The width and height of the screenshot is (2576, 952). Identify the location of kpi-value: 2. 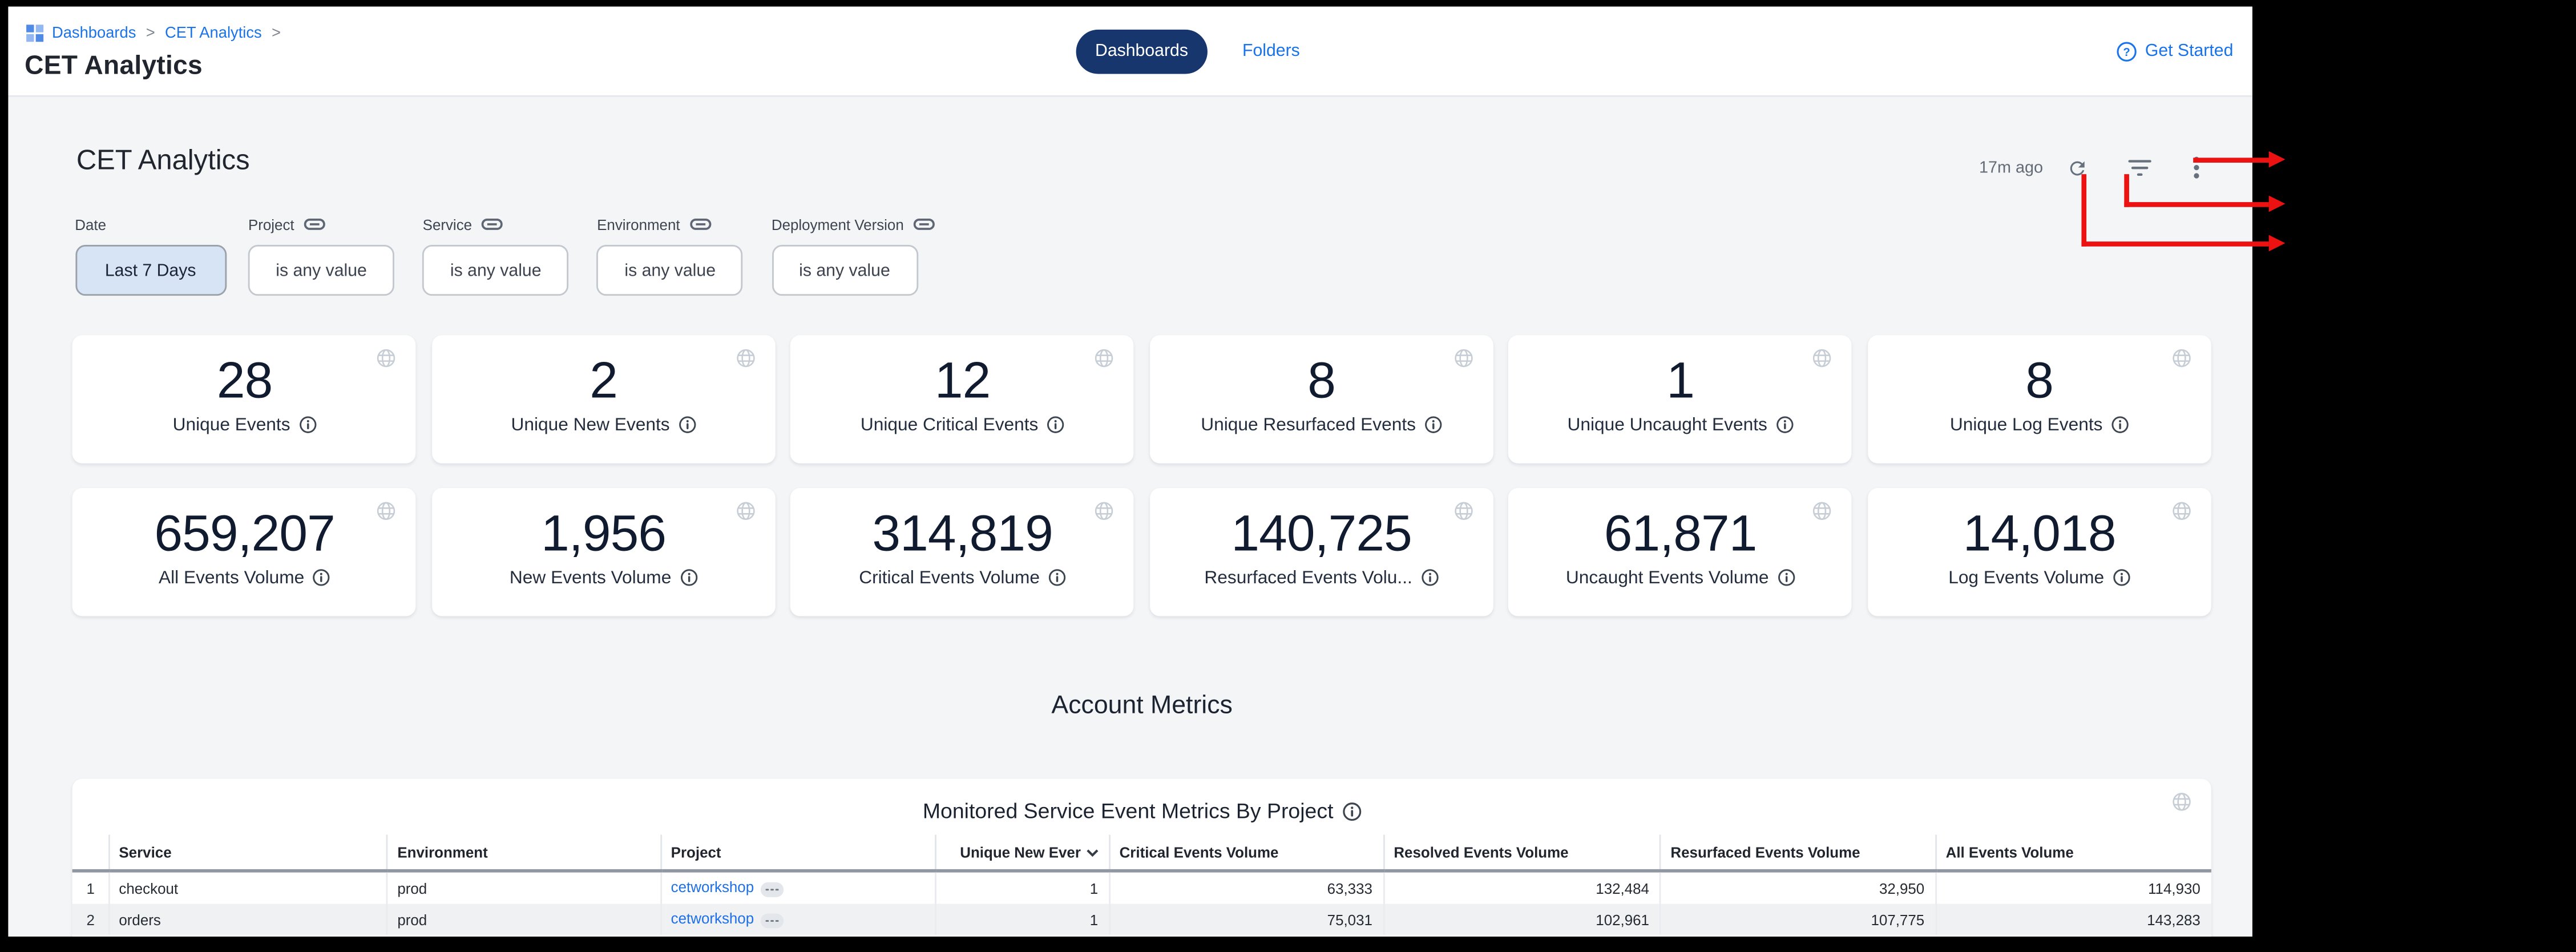
(604, 379).